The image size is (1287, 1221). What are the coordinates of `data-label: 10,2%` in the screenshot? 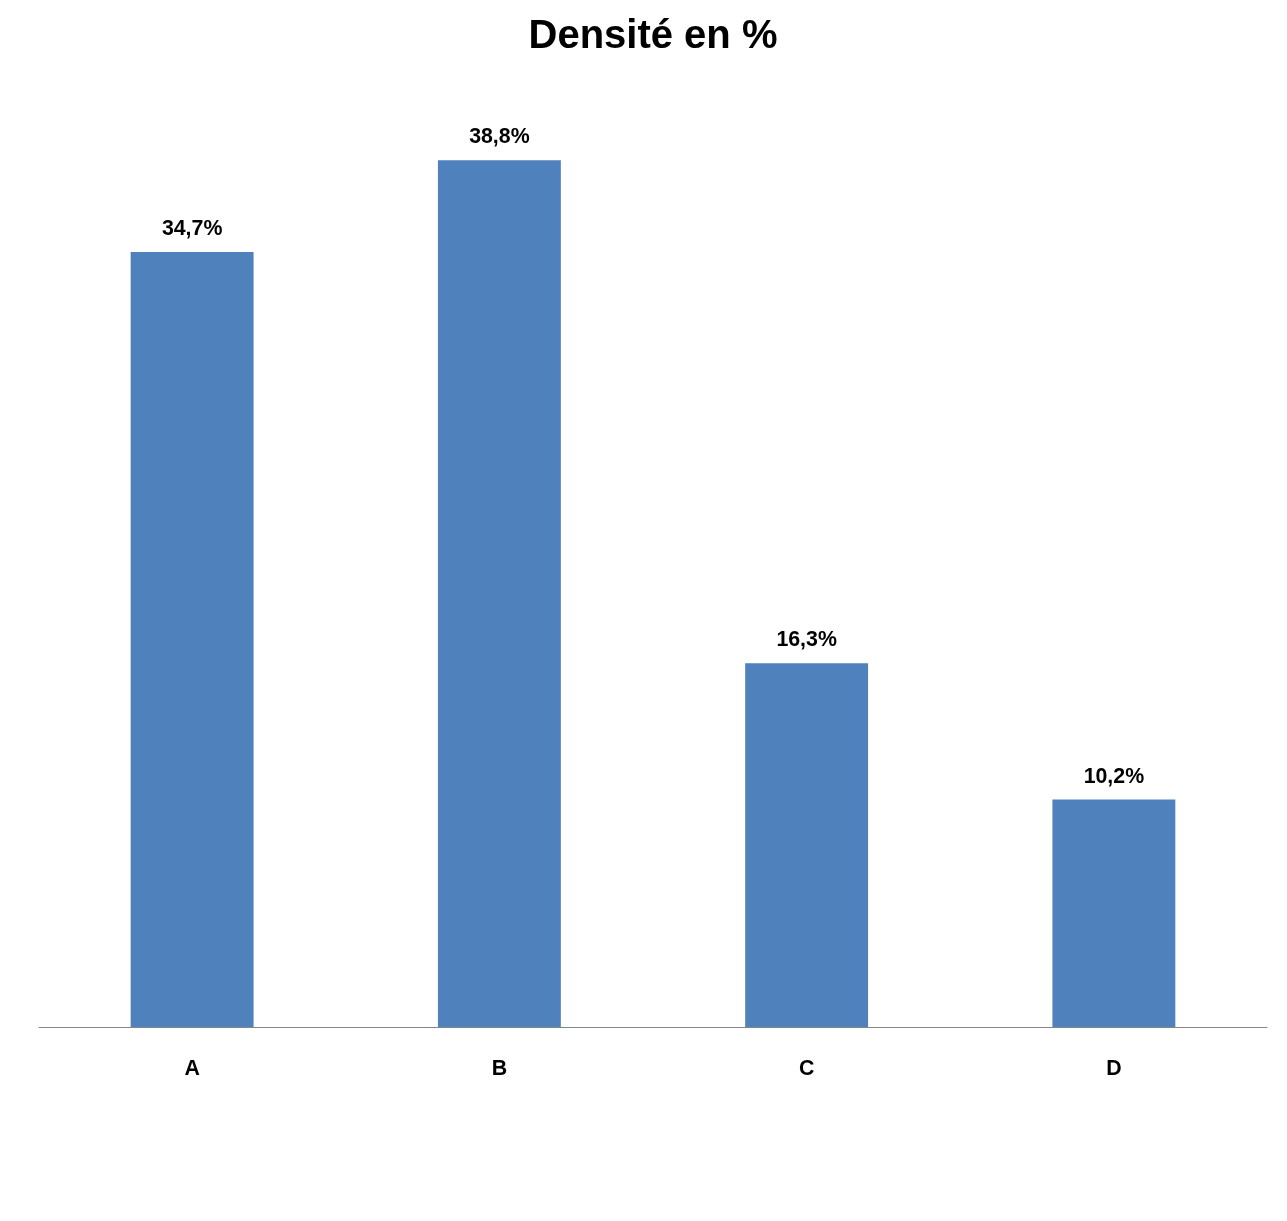 It's located at (1114, 775).